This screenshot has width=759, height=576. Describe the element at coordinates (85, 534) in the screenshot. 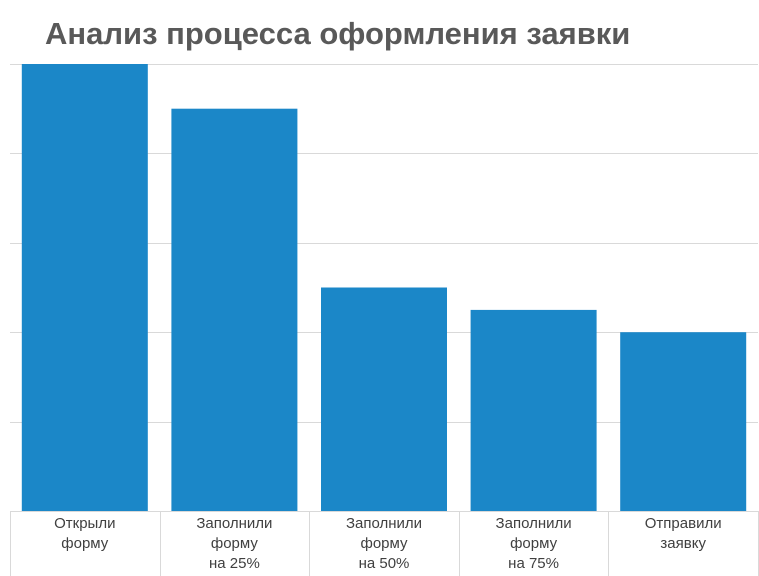

I see `x-tick-label: Открыли форму` at that location.